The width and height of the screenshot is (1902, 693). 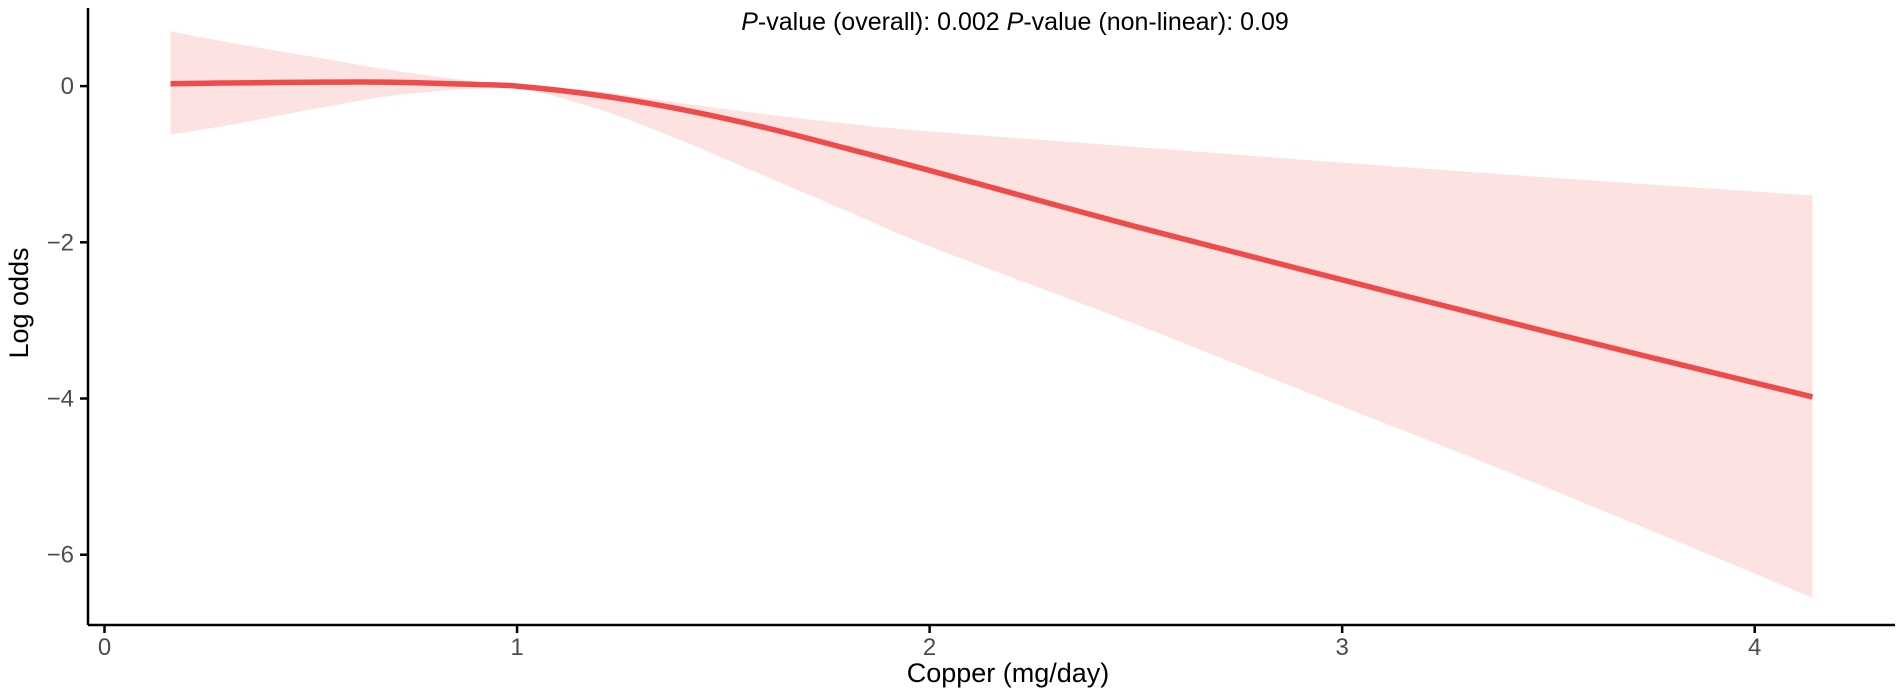 What do you see at coordinates (1008, 673) in the screenshot?
I see `x-axis-title: Copper (mg/day)` at bounding box center [1008, 673].